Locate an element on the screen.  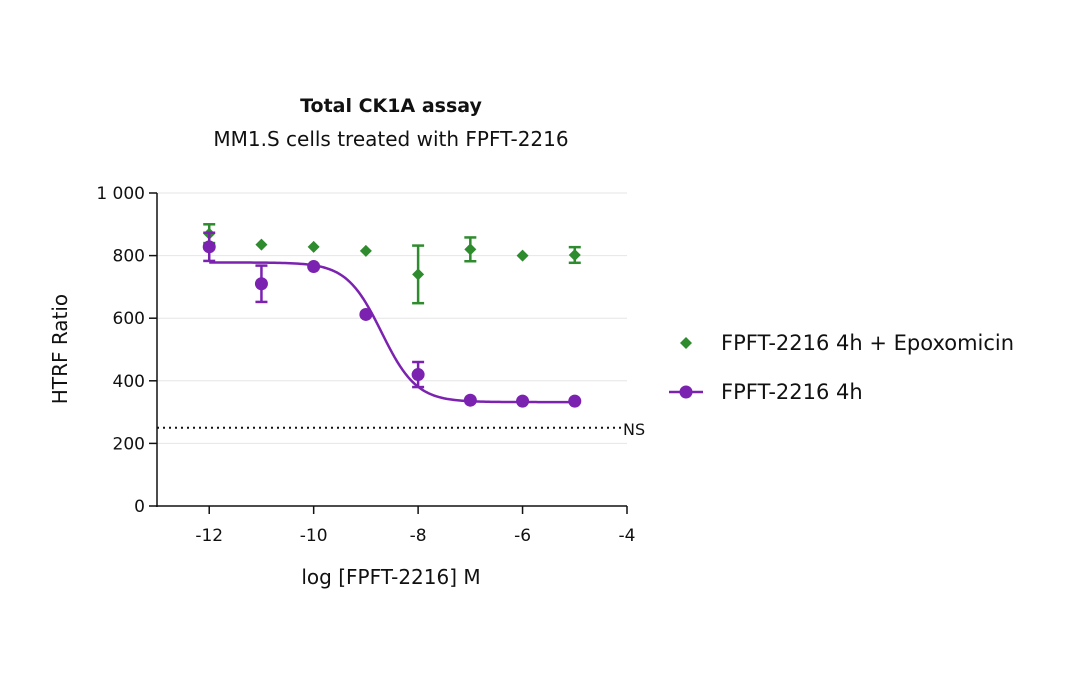
x-axis-label: log [FPFT-2216] M is located at coordinates (390, 577).